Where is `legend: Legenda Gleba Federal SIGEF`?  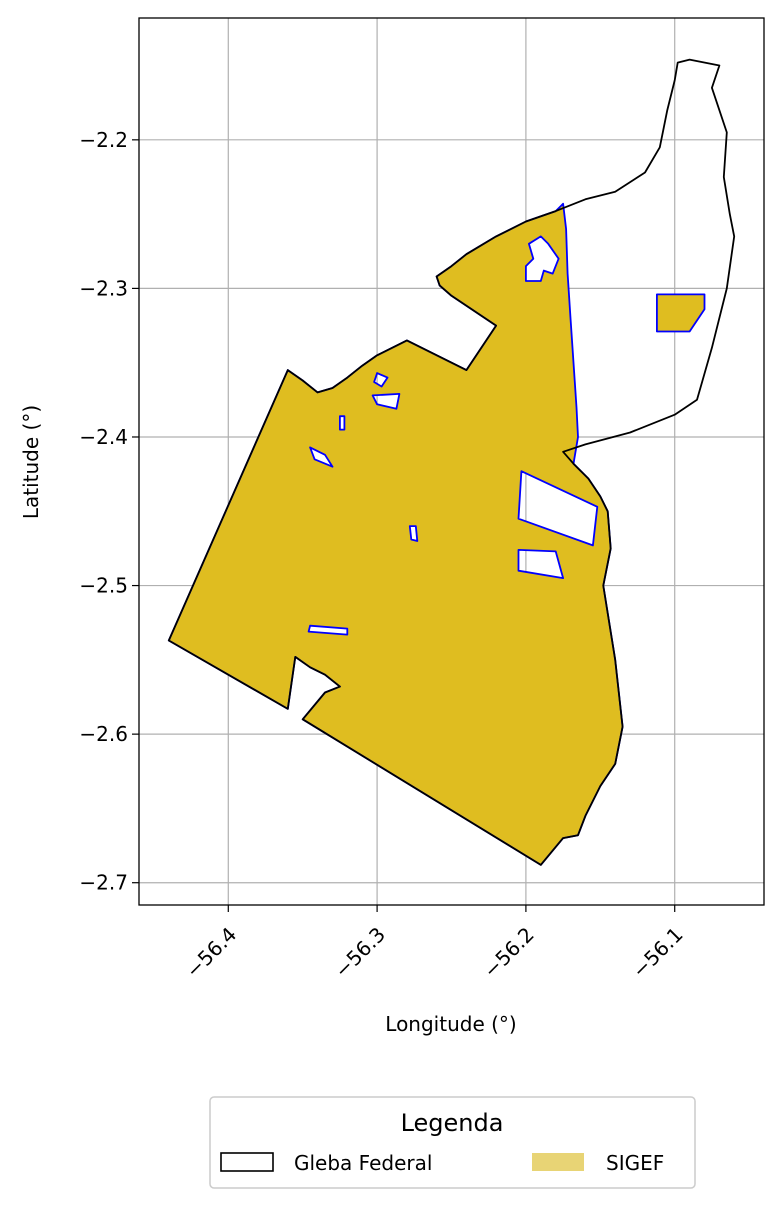 legend: Legenda Gleba Federal SIGEF is located at coordinates (452, 1142).